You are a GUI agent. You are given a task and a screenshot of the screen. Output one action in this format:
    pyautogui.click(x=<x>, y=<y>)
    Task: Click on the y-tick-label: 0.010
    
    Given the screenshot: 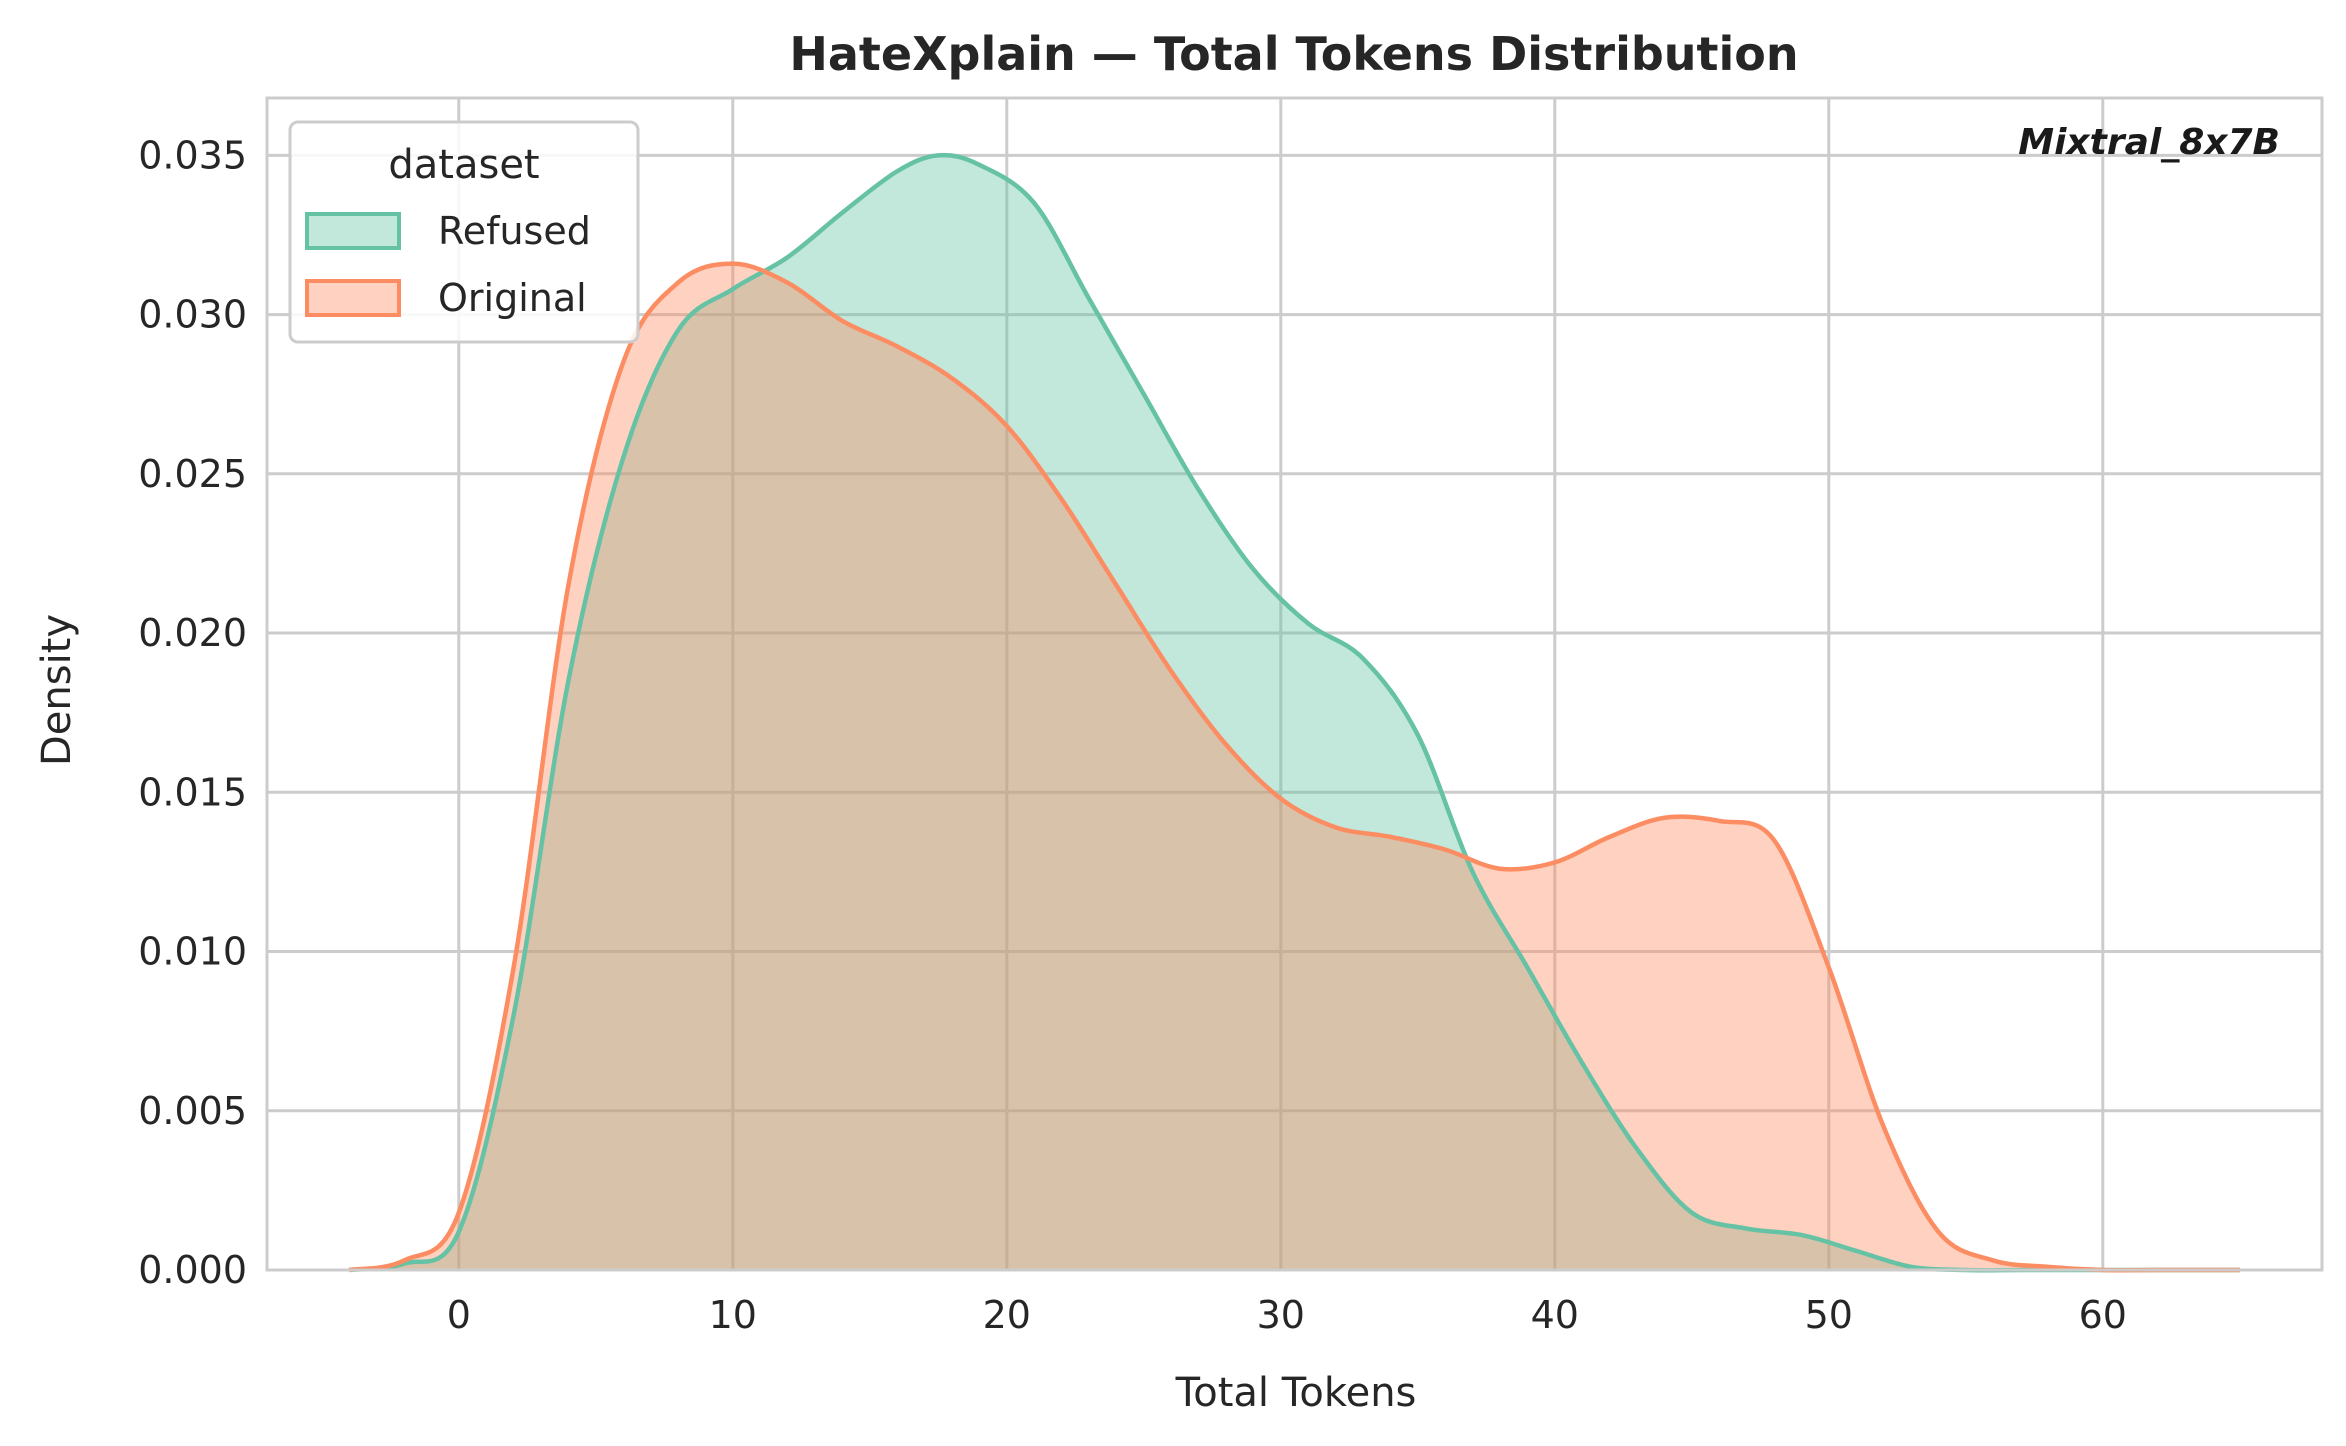 What is the action you would take?
    pyautogui.click(x=192, y=952)
    